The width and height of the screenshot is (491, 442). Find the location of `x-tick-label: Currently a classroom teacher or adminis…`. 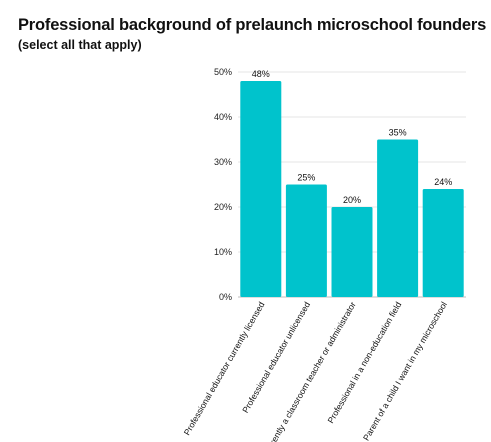

x-tick-label: Currently a classroom teacher or adminis… is located at coordinates (309, 371).